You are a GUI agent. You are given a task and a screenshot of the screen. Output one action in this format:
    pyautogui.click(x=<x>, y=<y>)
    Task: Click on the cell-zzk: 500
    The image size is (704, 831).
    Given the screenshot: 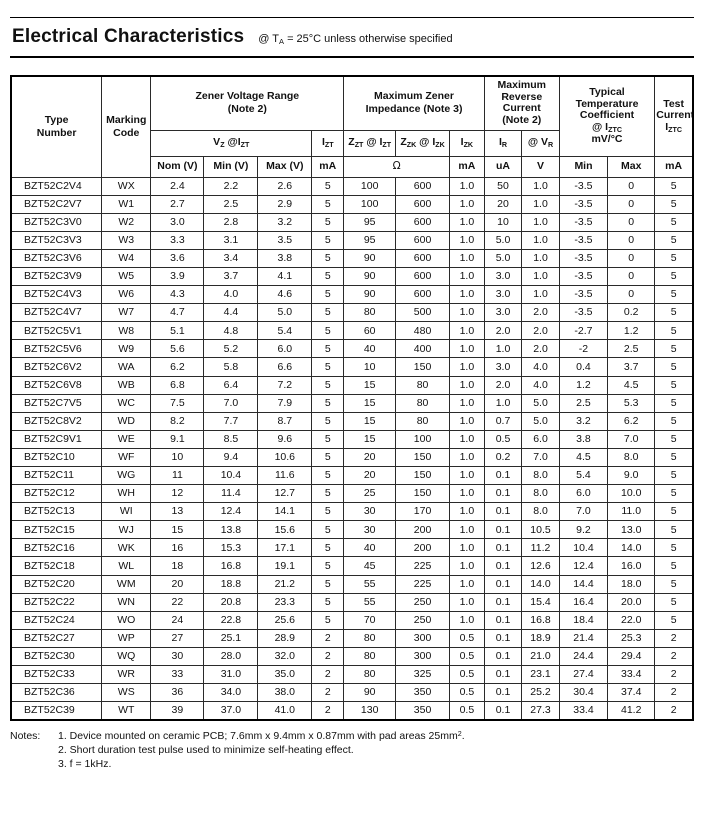 What is the action you would take?
    pyautogui.click(x=422, y=313)
    